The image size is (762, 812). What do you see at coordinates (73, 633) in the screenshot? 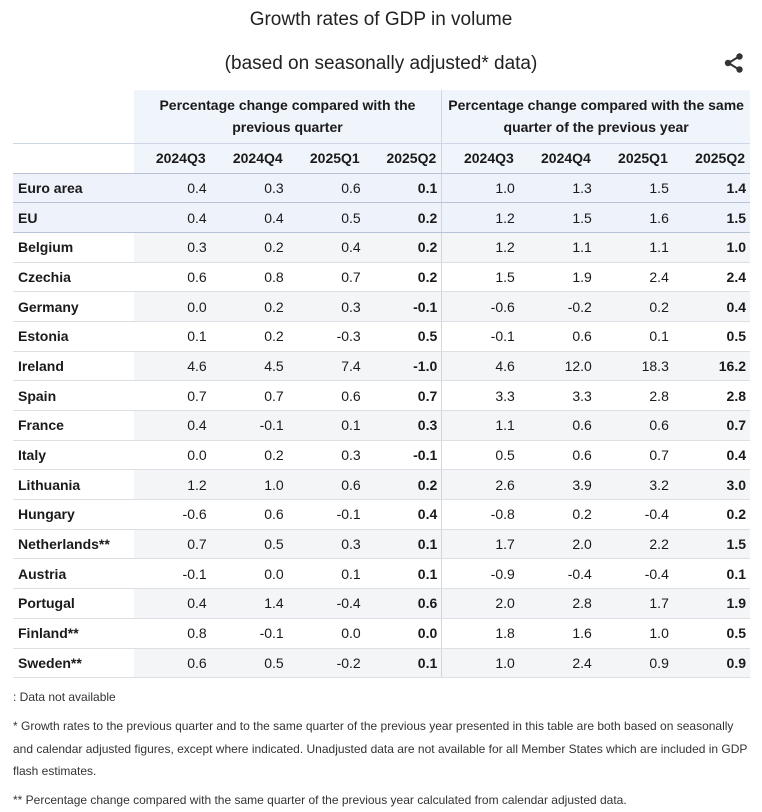
I see `country-name: Finland**` at bounding box center [73, 633].